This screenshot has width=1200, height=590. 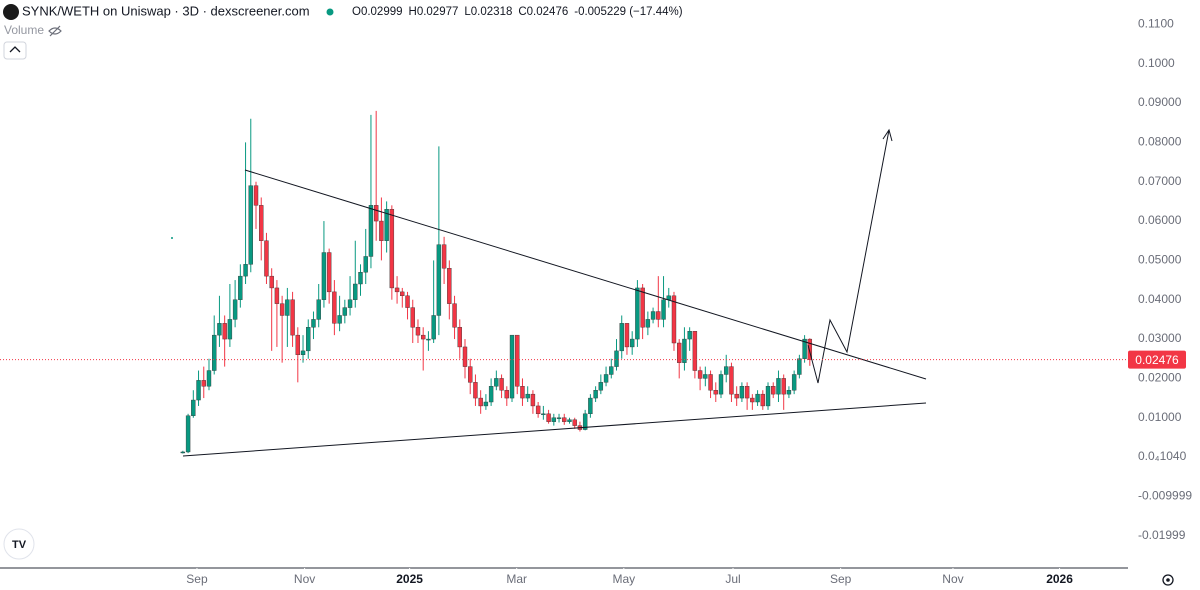 I want to click on y-tick-label: 0.04000, so click(x=1160, y=299).